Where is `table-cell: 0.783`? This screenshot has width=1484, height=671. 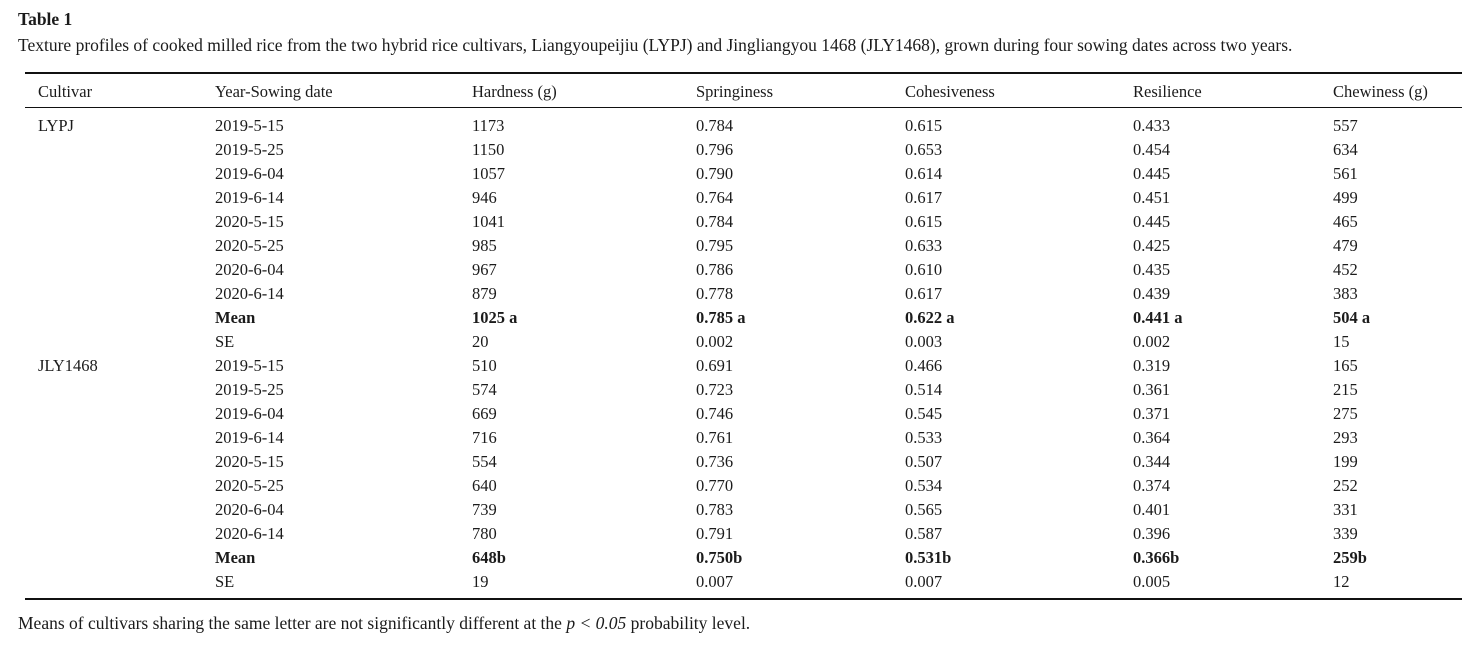
table-cell: 0.783 is located at coordinates (715, 509).